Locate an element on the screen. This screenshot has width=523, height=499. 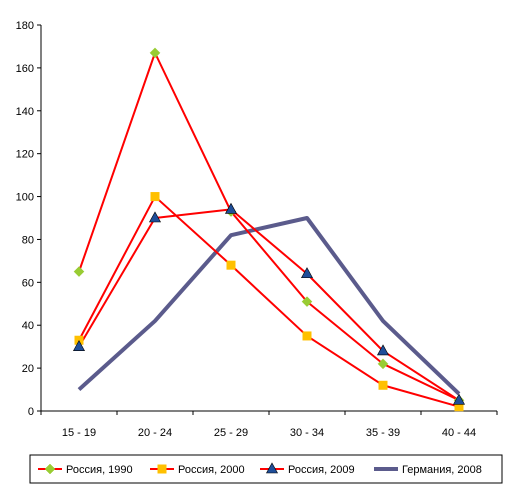
x-tick-label: 20 - 24 is located at coordinates (155, 433).